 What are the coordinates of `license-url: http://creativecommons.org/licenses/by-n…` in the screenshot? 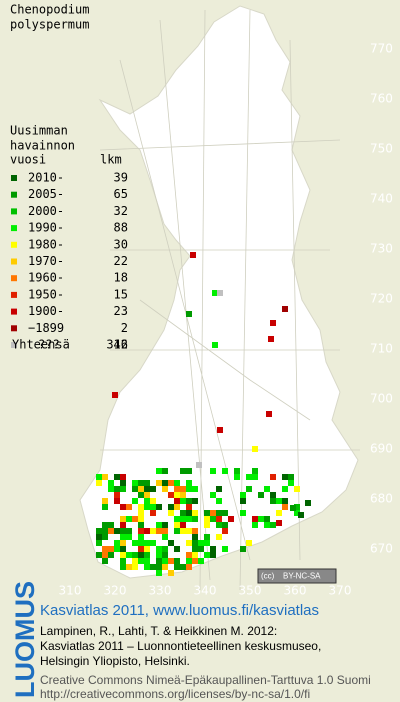 It's located at (175, 694).